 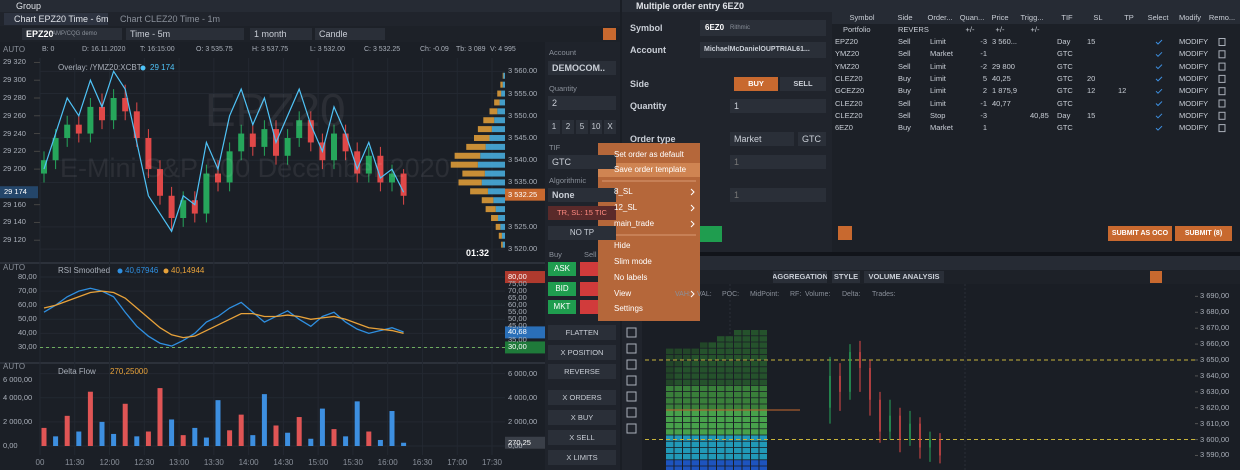 What do you see at coordinates (1215, 312) in the screenshot?
I see `y-tick-label: 3 680,00` at bounding box center [1215, 312].